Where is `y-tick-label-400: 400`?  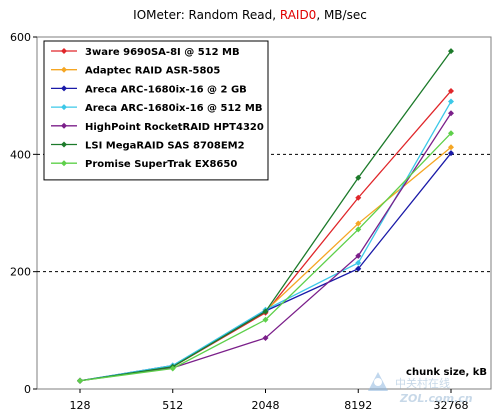 y-tick-label-400: 400 is located at coordinates (20, 154).